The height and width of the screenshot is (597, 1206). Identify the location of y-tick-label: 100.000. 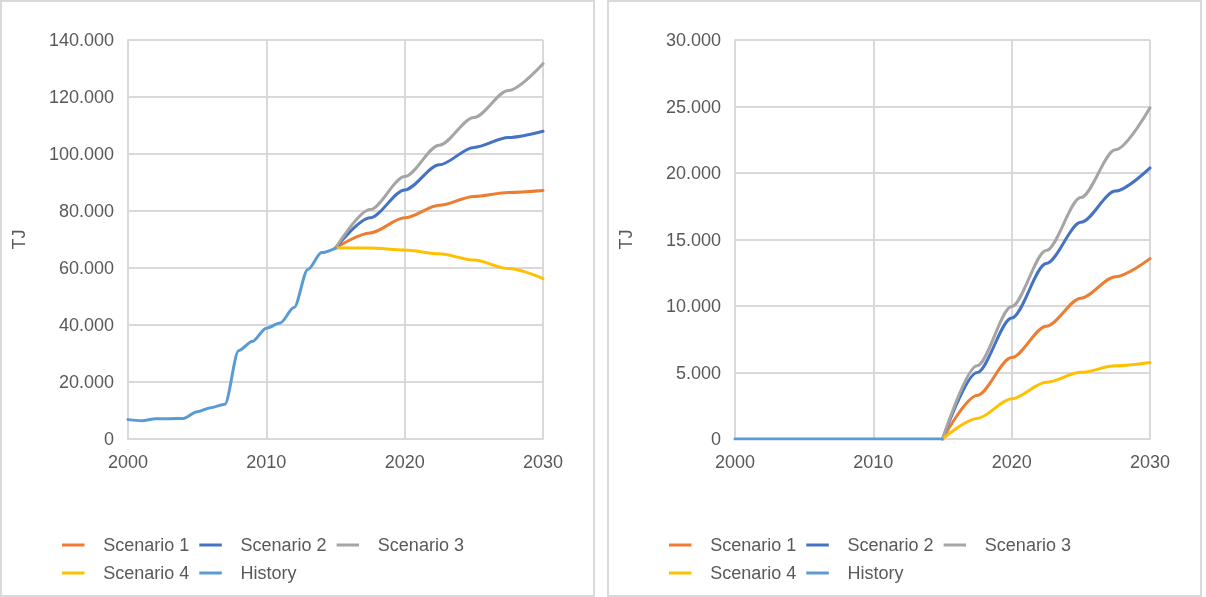
(81, 154).